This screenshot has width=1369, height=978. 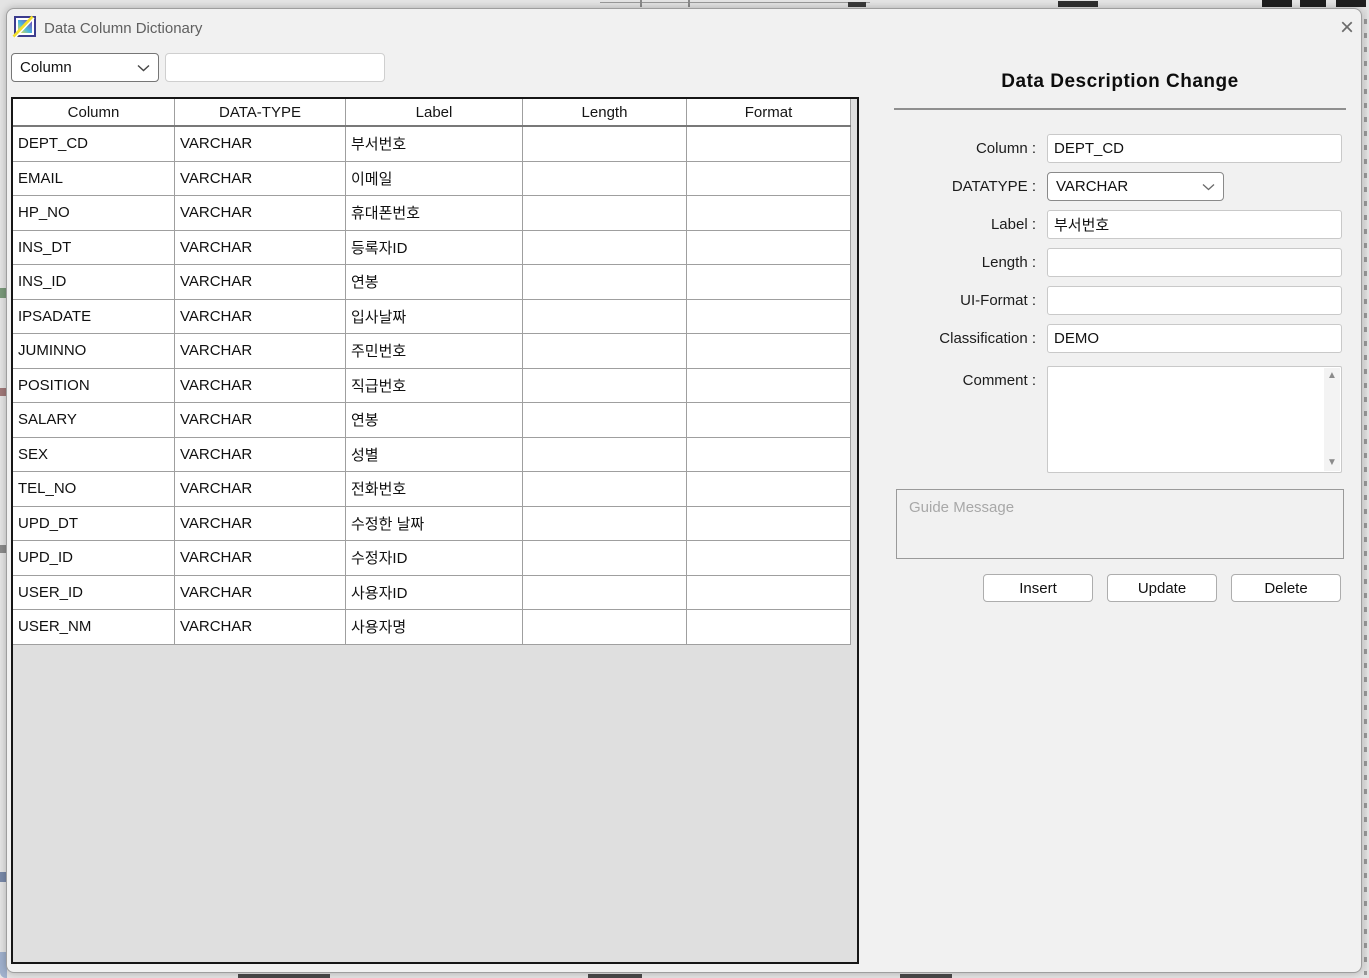 I want to click on length-field, so click(x=1194, y=262).